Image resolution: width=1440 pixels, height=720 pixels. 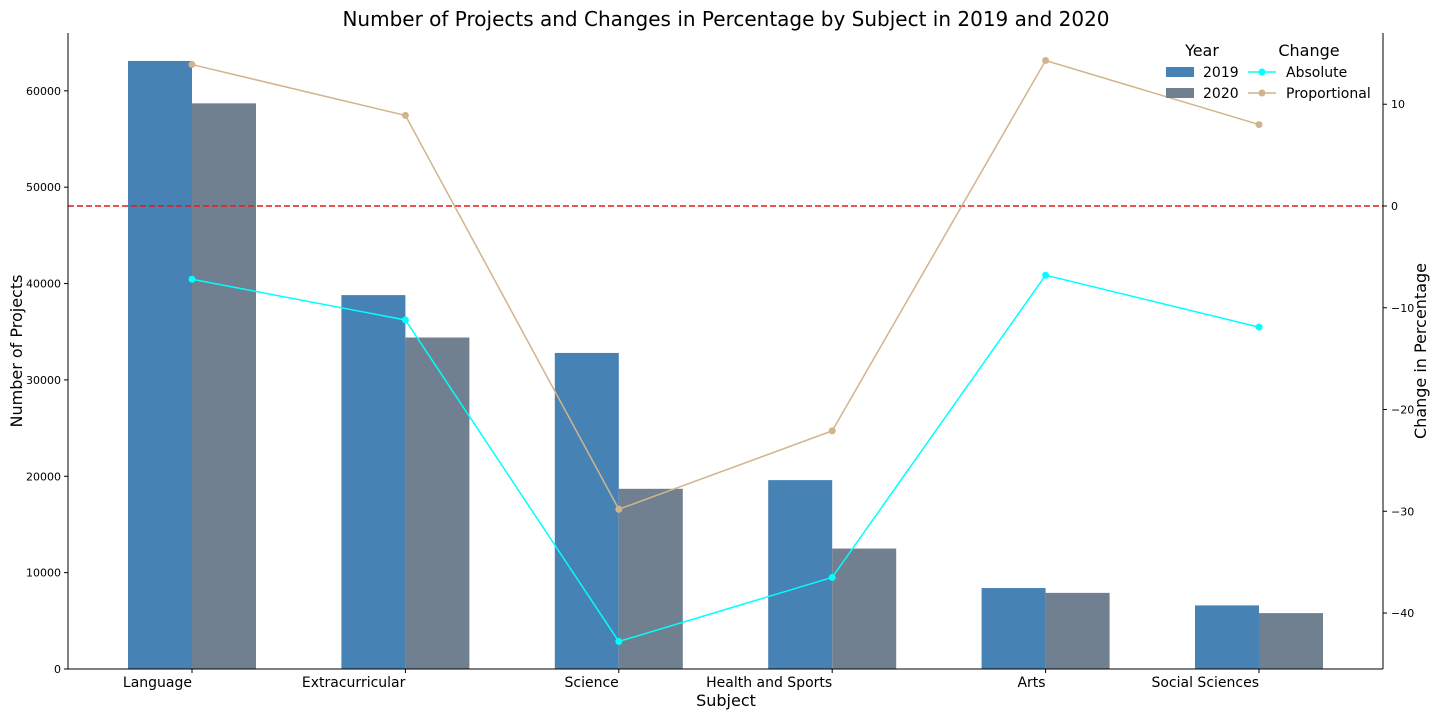 I want to click on y-right-tick-label: 10, so click(x=1398, y=104).